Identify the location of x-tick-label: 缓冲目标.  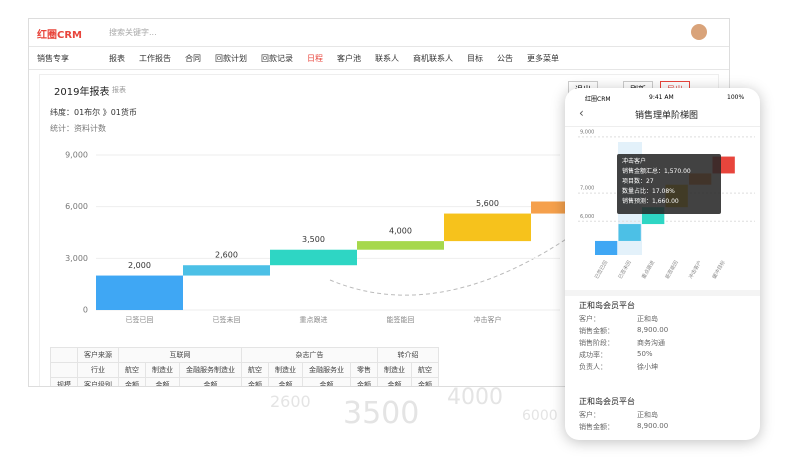
(719, 269).